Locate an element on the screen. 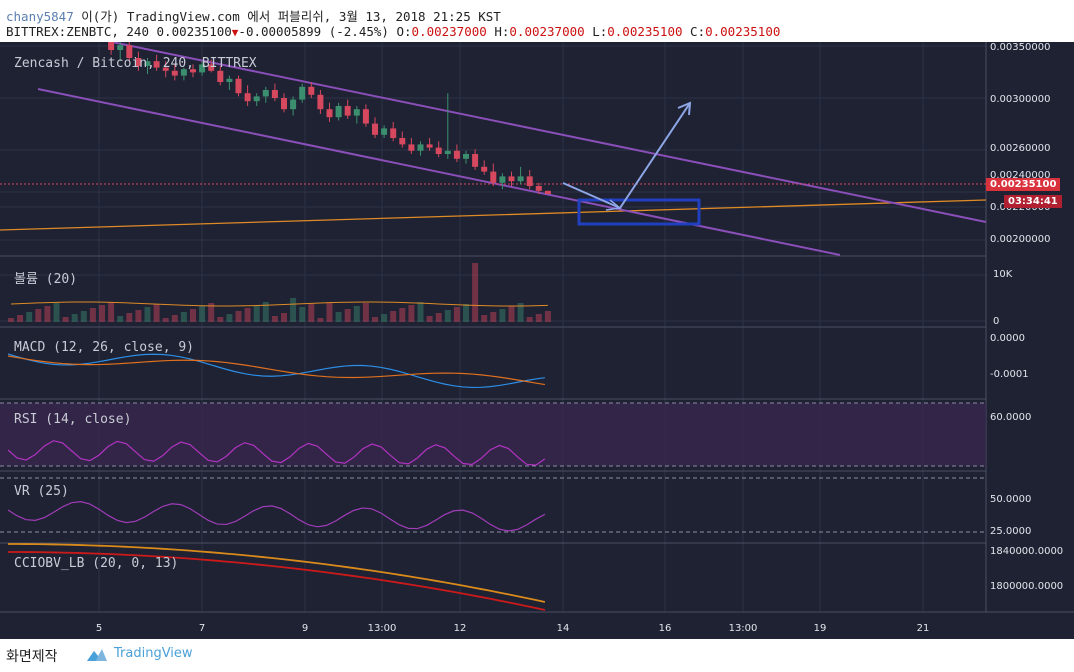  vr-pane-title: VR (25) is located at coordinates (41, 491).